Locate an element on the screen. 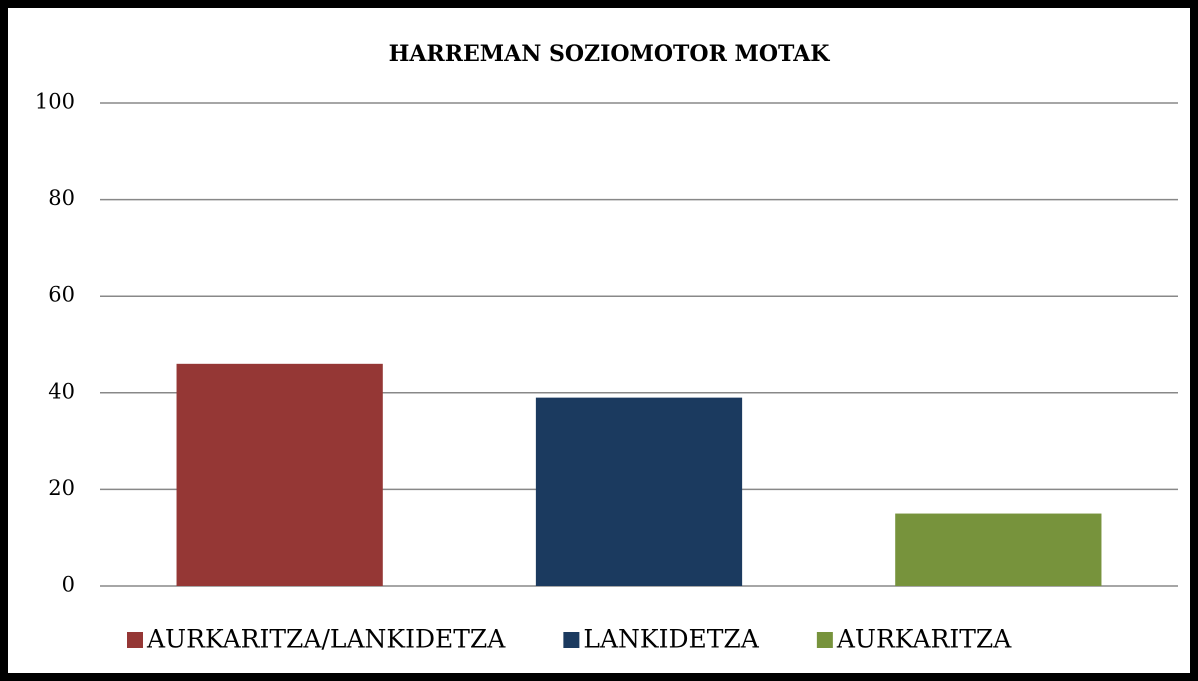 The height and width of the screenshot is (681, 1198). y-tick-label: 20 is located at coordinates (61, 488).